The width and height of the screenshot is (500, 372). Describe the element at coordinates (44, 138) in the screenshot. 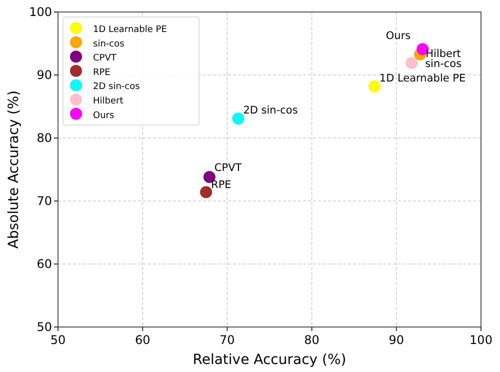

I see `y-tick-label: 80` at that location.